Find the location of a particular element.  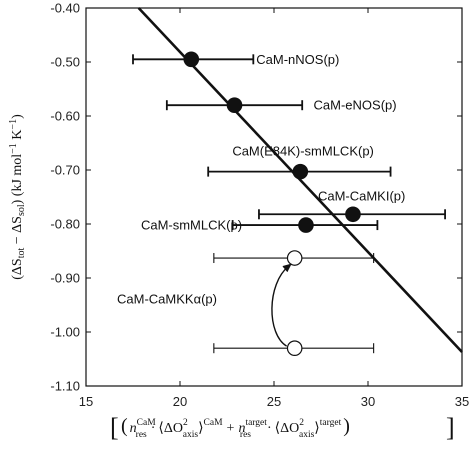

x-tick-label: 30 is located at coordinates (368, 401).